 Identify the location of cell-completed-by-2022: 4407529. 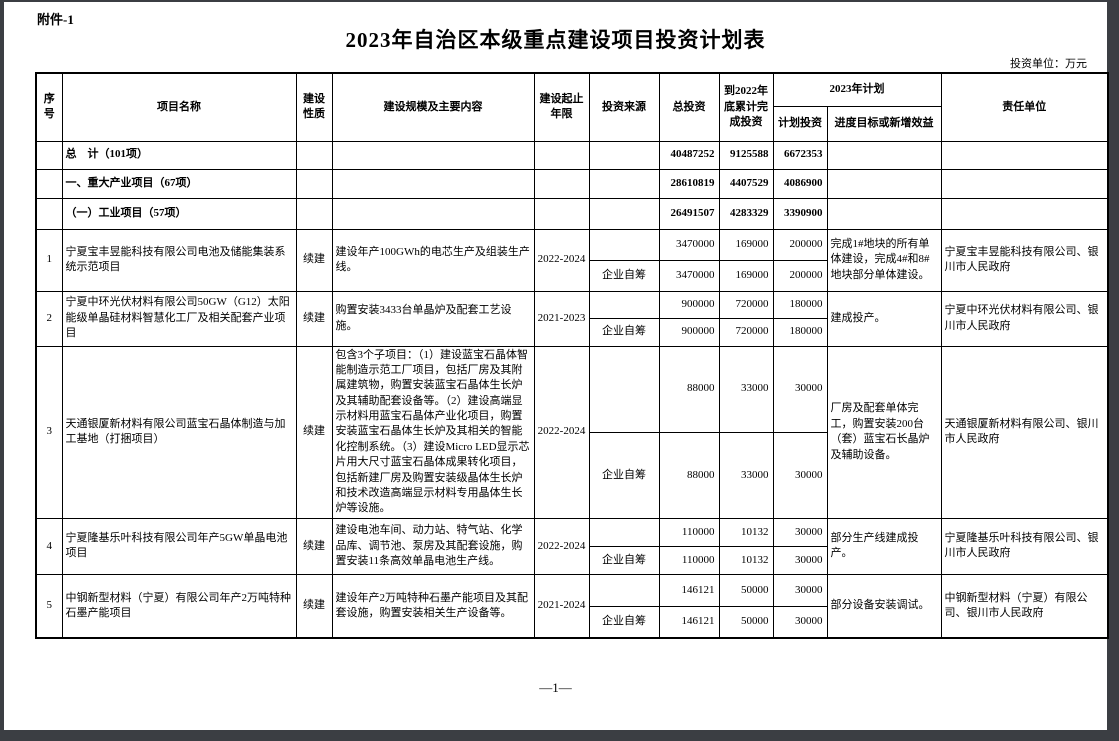
(746, 183).